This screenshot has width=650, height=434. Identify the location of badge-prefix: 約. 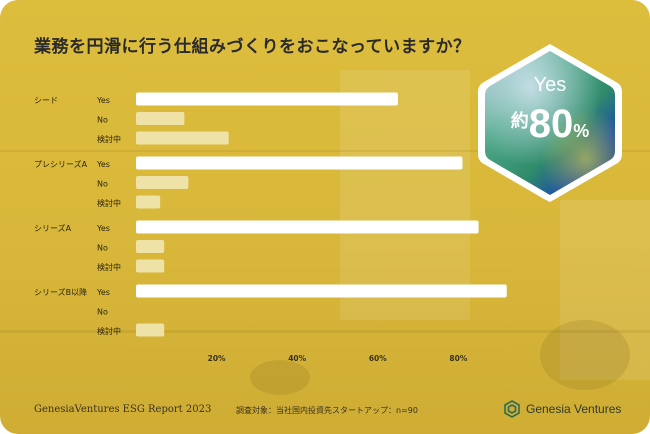
(519, 121).